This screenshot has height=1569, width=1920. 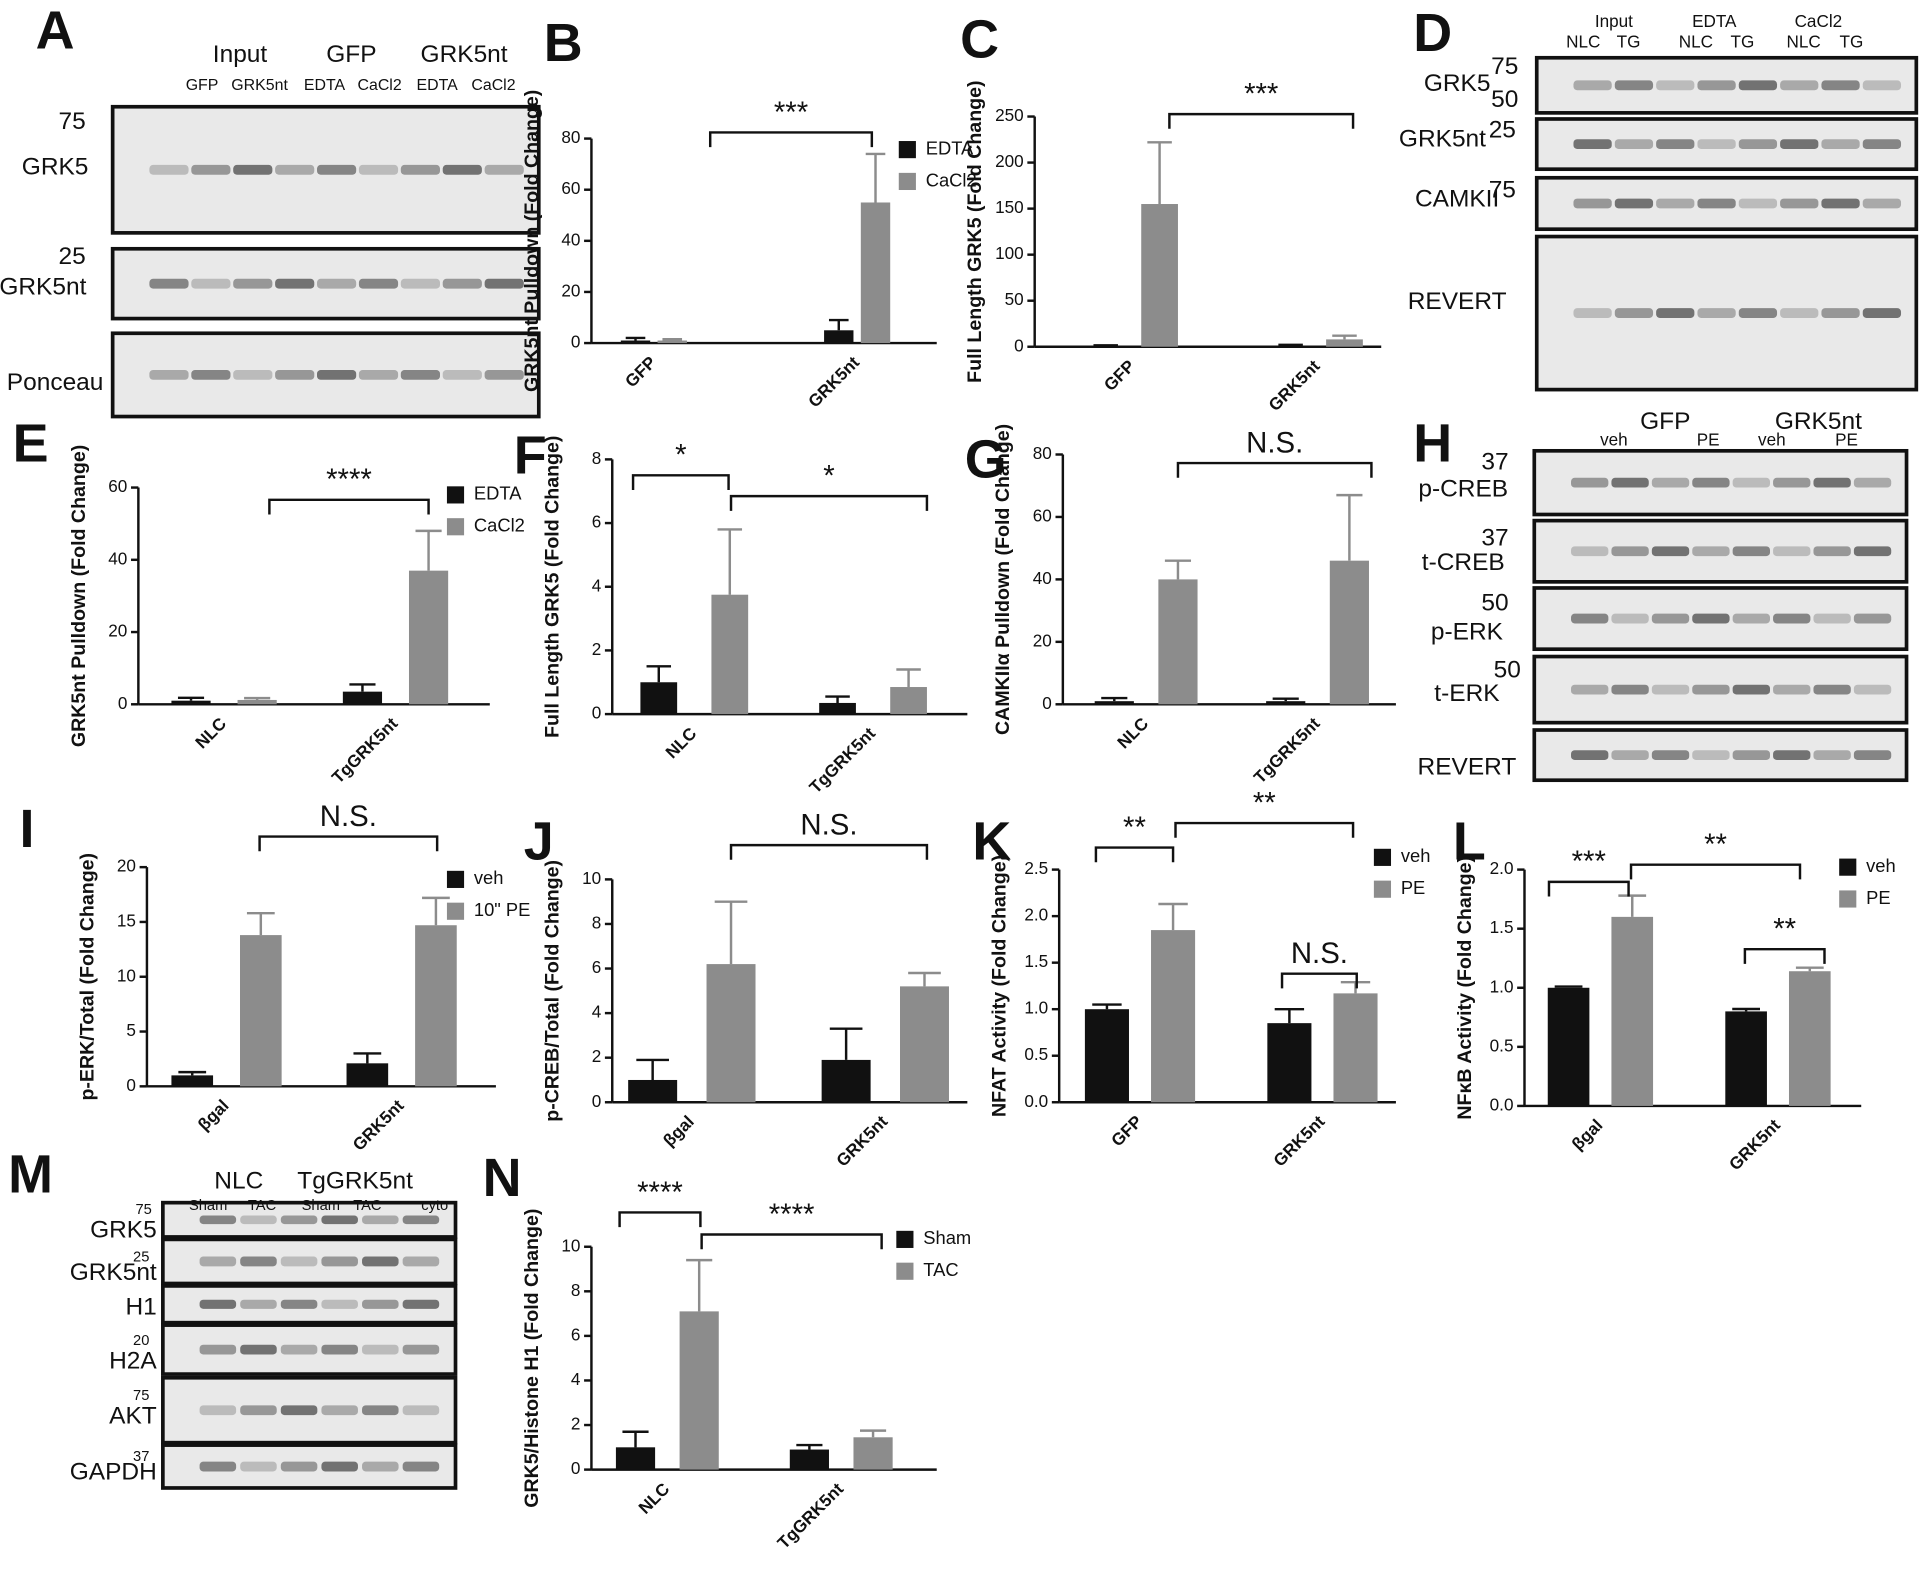 What do you see at coordinates (597, 1056) in the screenshot?
I see `y-tick-label: 2` at bounding box center [597, 1056].